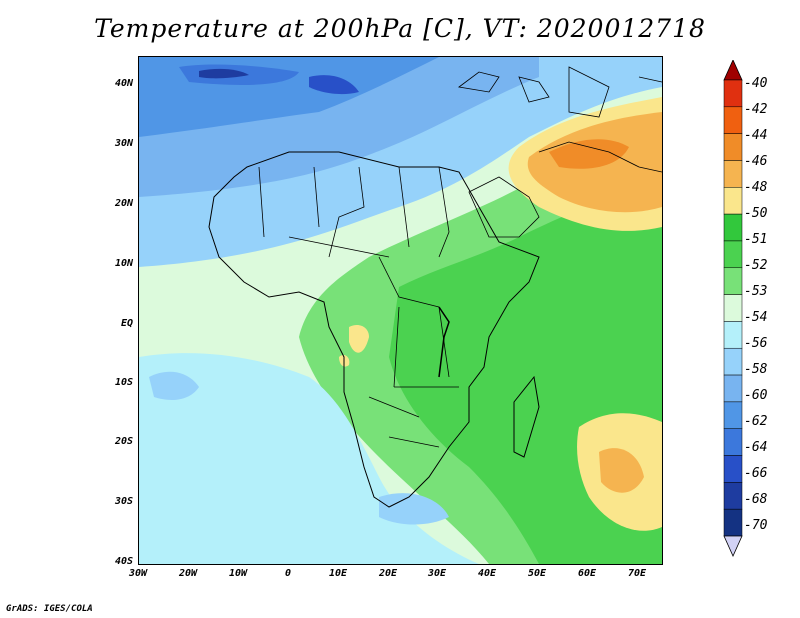  What do you see at coordinates (756, 83) in the screenshot?
I see `legend-label-1: -40` at bounding box center [756, 83].